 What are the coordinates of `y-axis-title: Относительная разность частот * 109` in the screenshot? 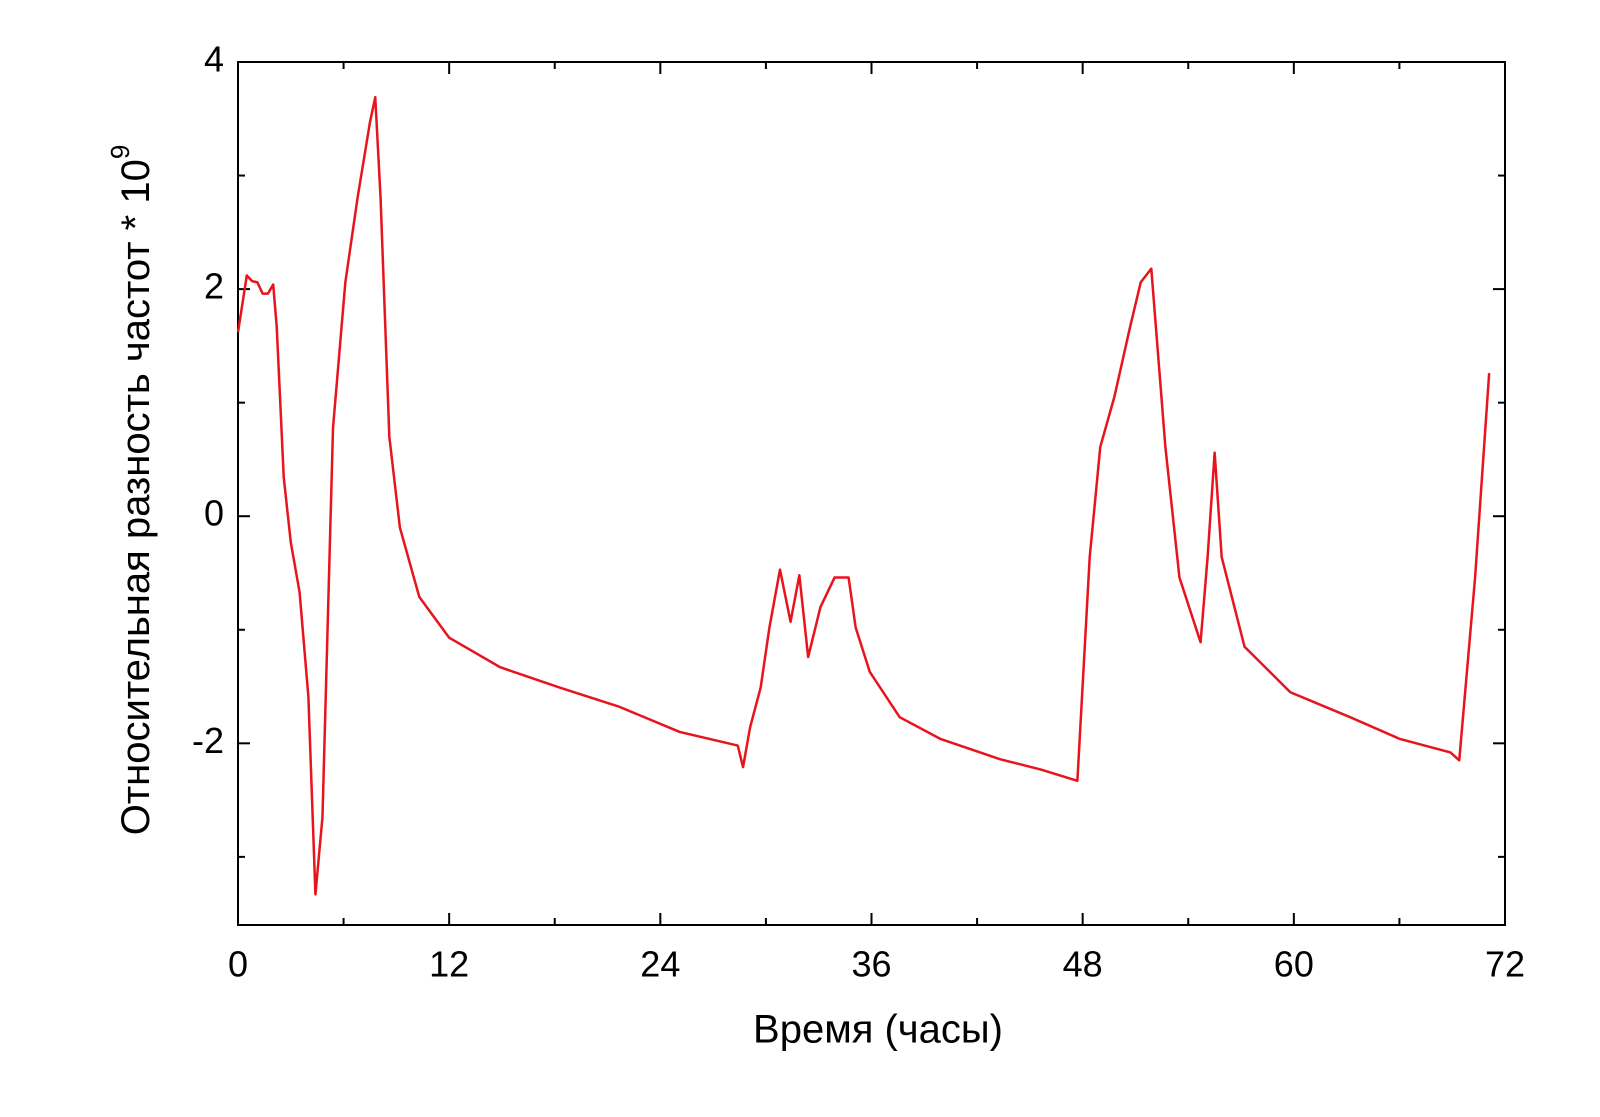 It's located at (131, 490).